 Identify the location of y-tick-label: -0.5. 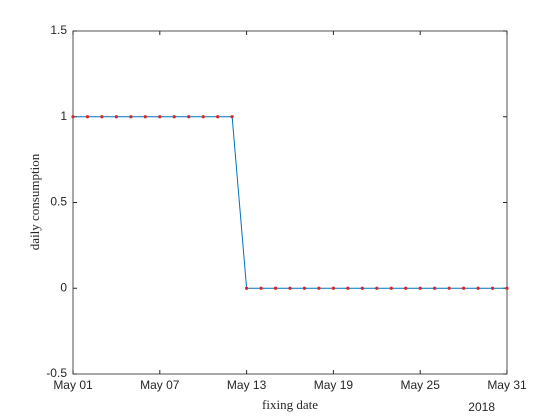
(56, 373).